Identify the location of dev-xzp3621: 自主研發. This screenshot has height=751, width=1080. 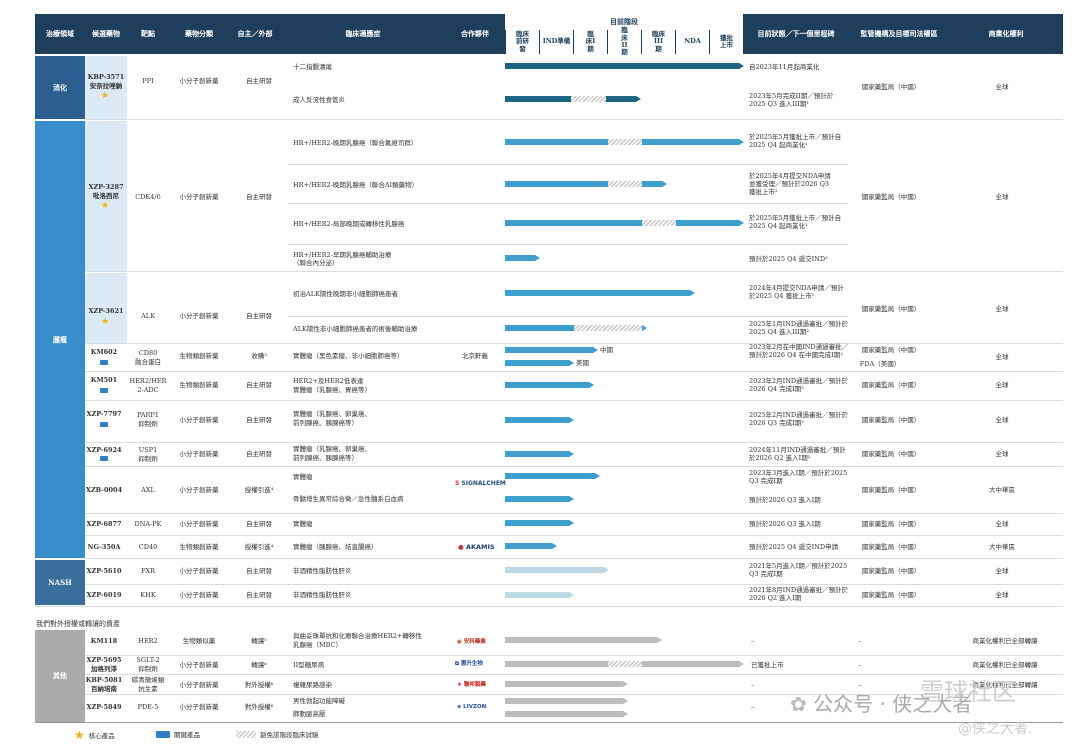
(259, 316).